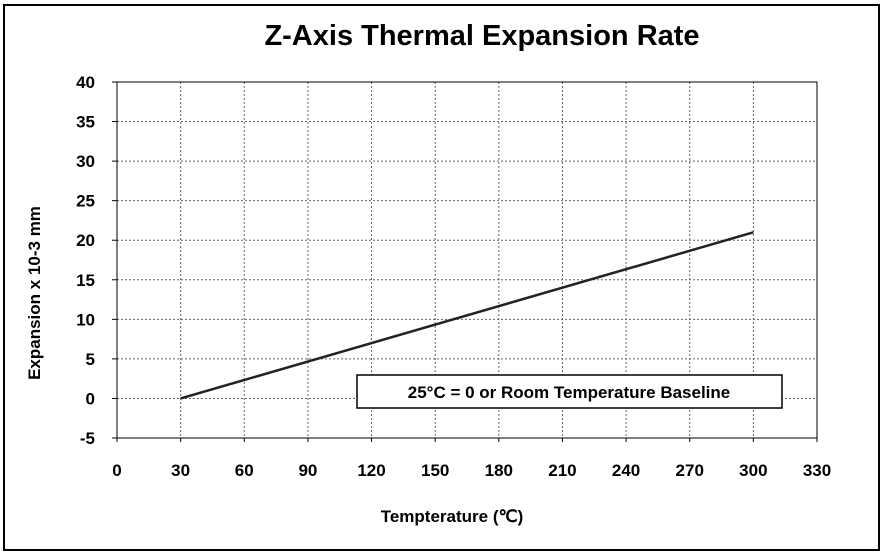 This screenshot has height=559, width=887. Describe the element at coordinates (85, 319) in the screenshot. I see `y-tick-label: 10` at that location.